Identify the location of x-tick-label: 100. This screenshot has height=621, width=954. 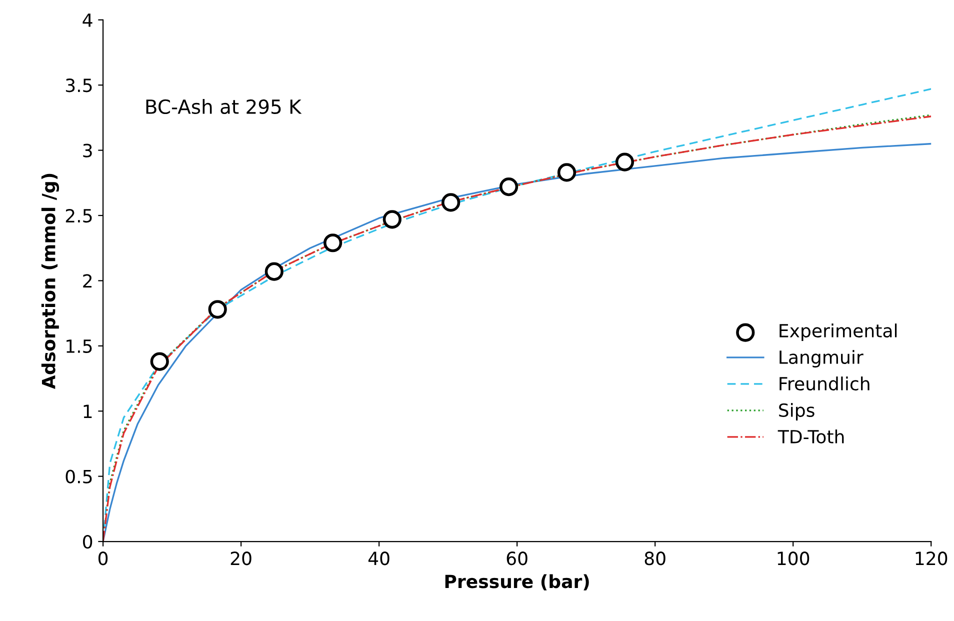
(794, 559).